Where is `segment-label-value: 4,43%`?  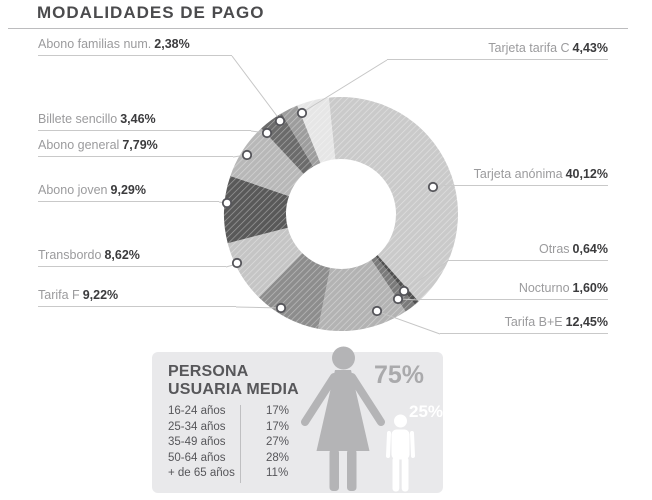
segment-label-value: 4,43% is located at coordinates (590, 48).